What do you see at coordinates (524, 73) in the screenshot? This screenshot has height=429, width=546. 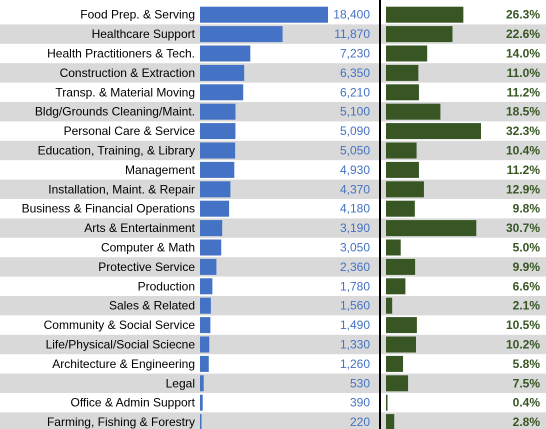 I see `value-label-series-2: 11.0%` at bounding box center [524, 73].